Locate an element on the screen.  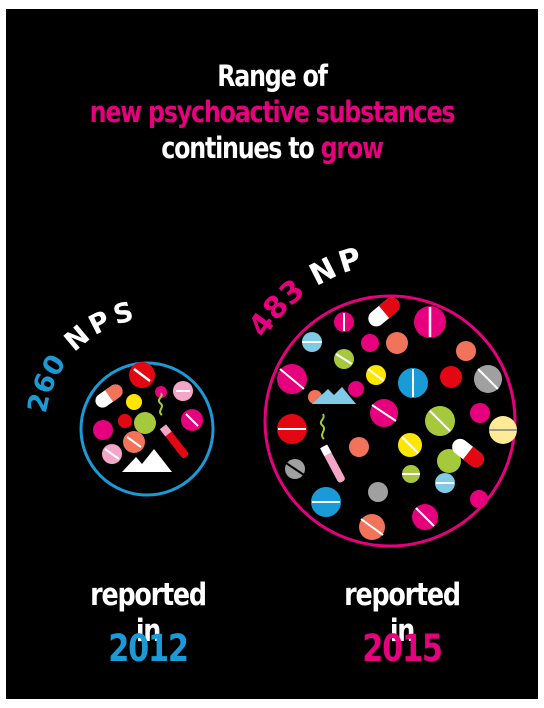
year-2012: 2012 is located at coordinates (148, 648).